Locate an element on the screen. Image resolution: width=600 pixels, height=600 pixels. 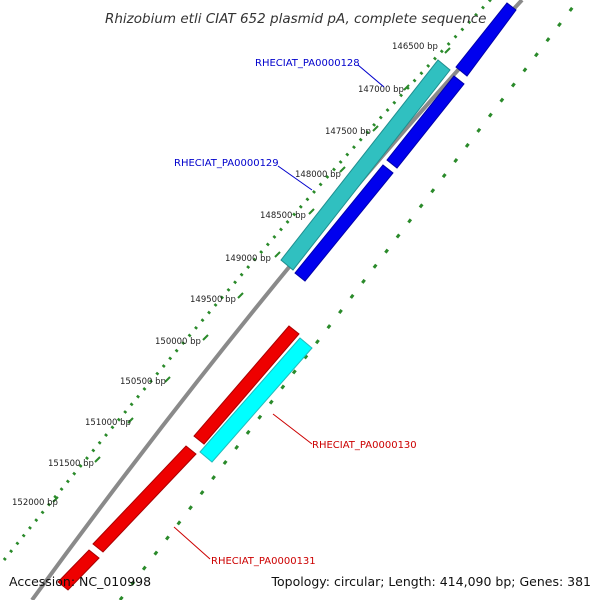
tick-label: 149000 bp is located at coordinates (248, 259).